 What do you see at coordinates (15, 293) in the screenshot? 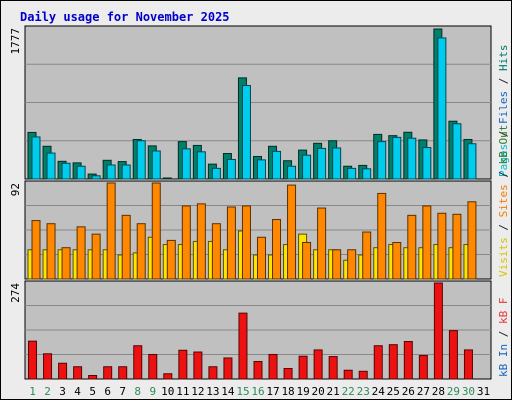
I see `max-label-kbf: 274` at bounding box center [15, 293].